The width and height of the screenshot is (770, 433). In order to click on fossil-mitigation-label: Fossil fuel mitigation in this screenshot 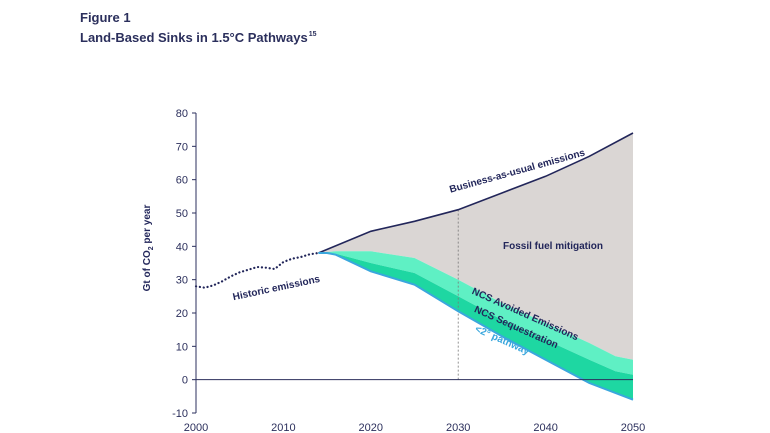, I will do `click(553, 246)`.